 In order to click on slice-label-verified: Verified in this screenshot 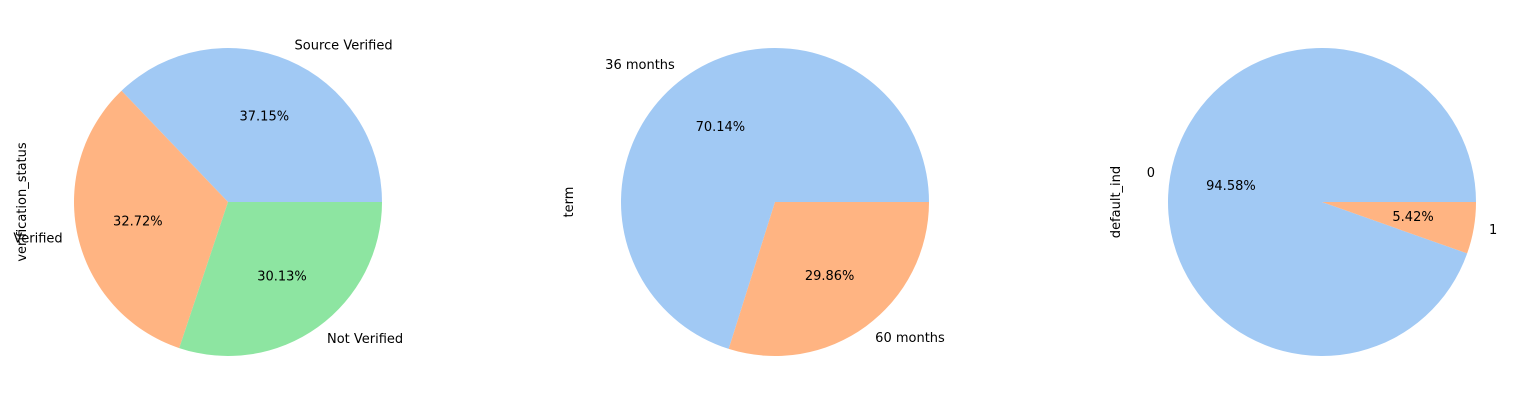, I will do `click(37, 239)`.